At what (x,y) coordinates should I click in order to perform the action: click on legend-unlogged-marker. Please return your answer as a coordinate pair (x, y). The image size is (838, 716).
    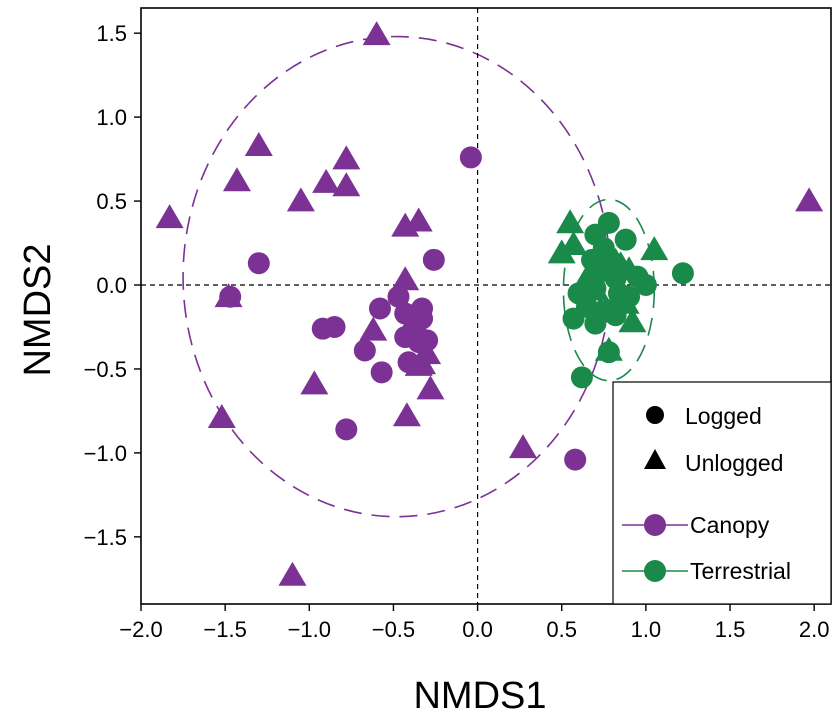
    Looking at the image, I should click on (655, 459).